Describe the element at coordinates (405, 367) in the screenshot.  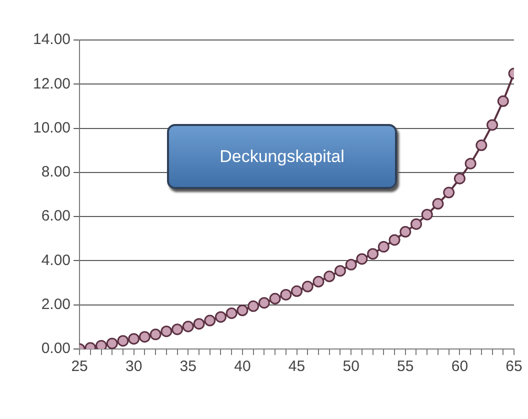
I see `x-tick-label: 55` at that location.